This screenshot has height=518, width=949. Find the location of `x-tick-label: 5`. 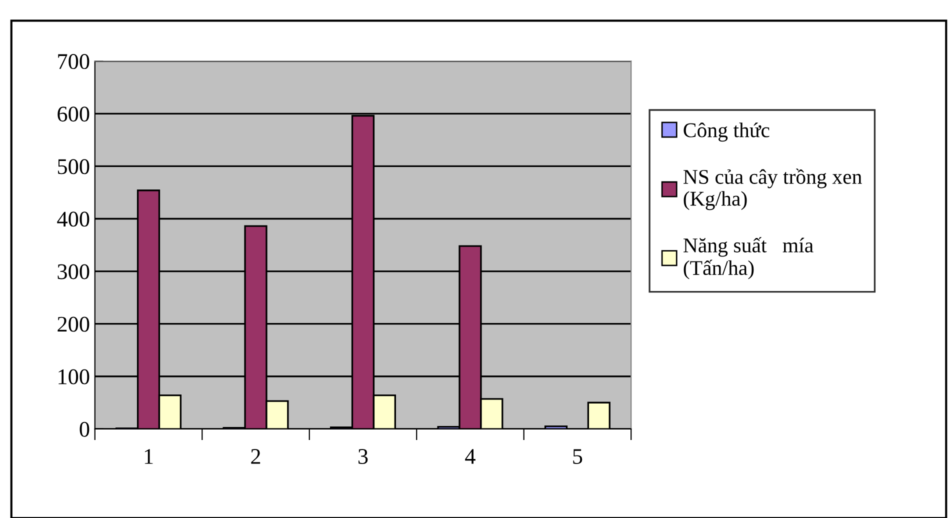

x-tick-label: 5 is located at coordinates (577, 456).